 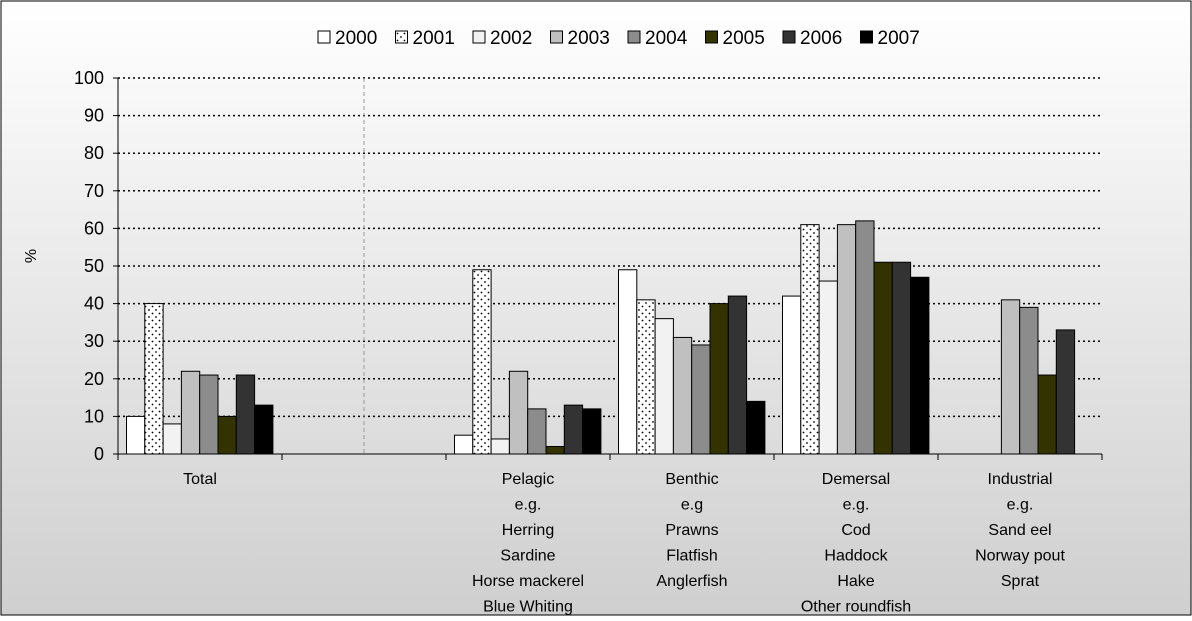 I want to click on y-tick-label: 90, so click(x=94, y=116).